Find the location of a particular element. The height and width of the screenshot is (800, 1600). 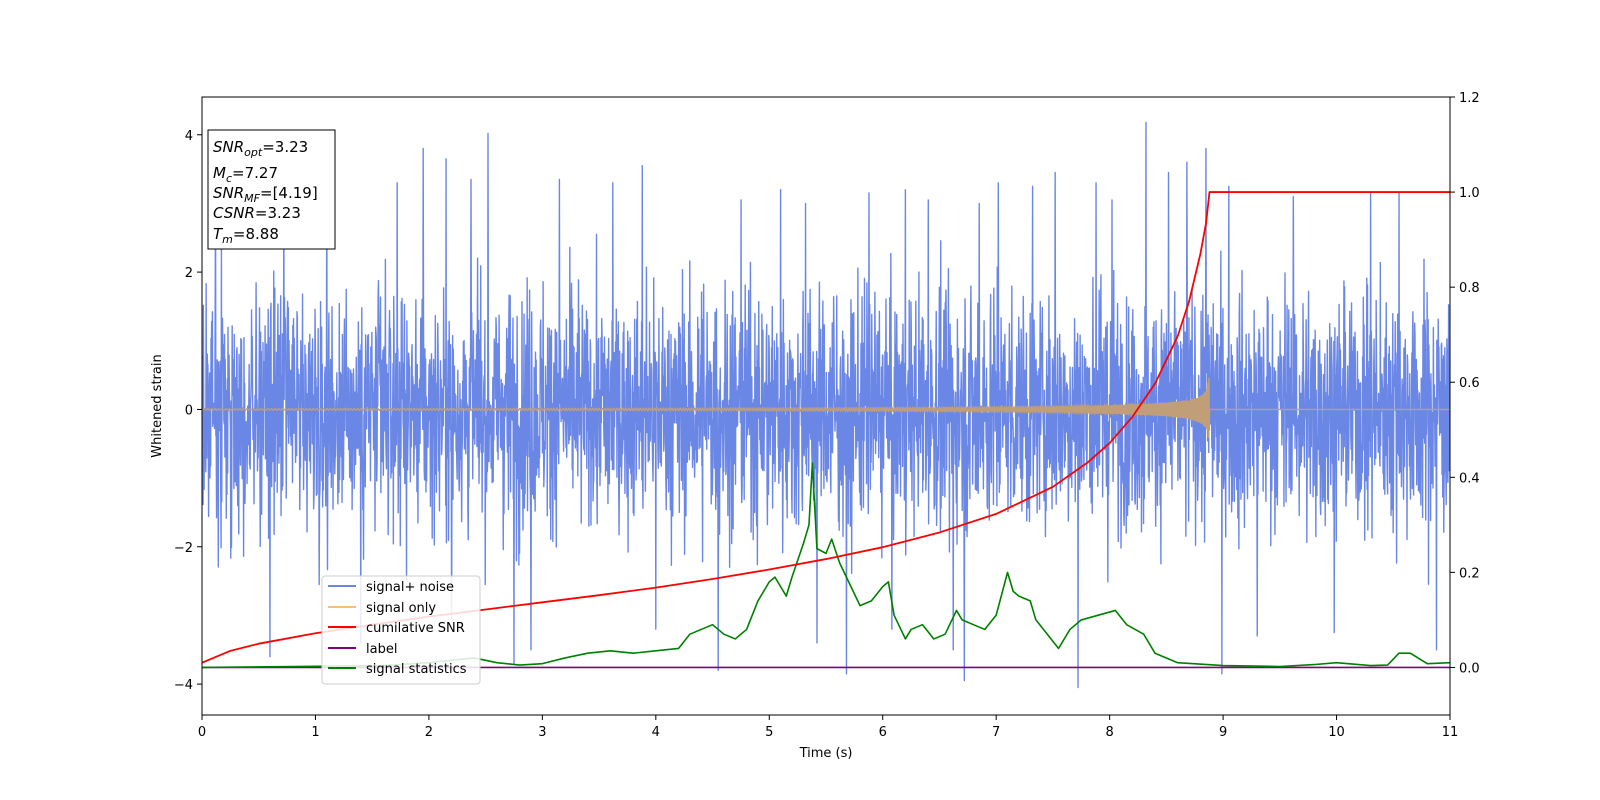

legend-label-label: label is located at coordinates (381, 649).